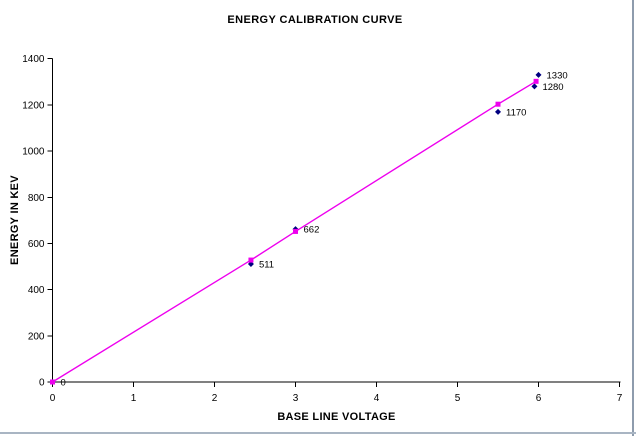 The width and height of the screenshot is (636, 436). Describe the element at coordinates (516, 112) in the screenshot. I see `data-point-label: 1170` at that location.